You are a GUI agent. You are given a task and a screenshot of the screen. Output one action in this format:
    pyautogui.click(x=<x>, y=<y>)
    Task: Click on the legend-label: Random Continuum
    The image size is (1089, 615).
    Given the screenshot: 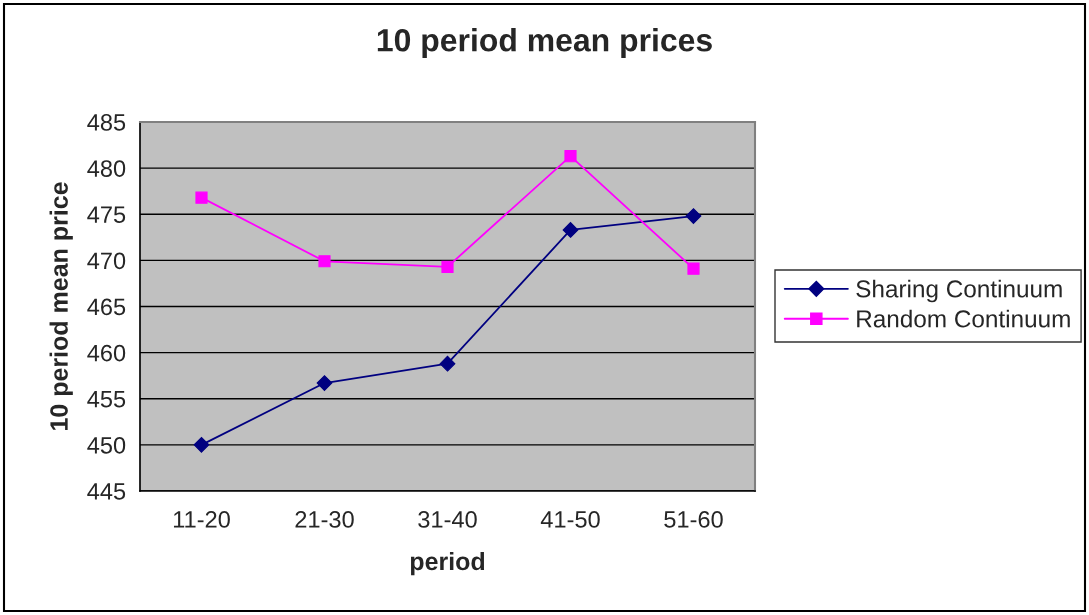 What is the action you would take?
    pyautogui.click(x=963, y=318)
    